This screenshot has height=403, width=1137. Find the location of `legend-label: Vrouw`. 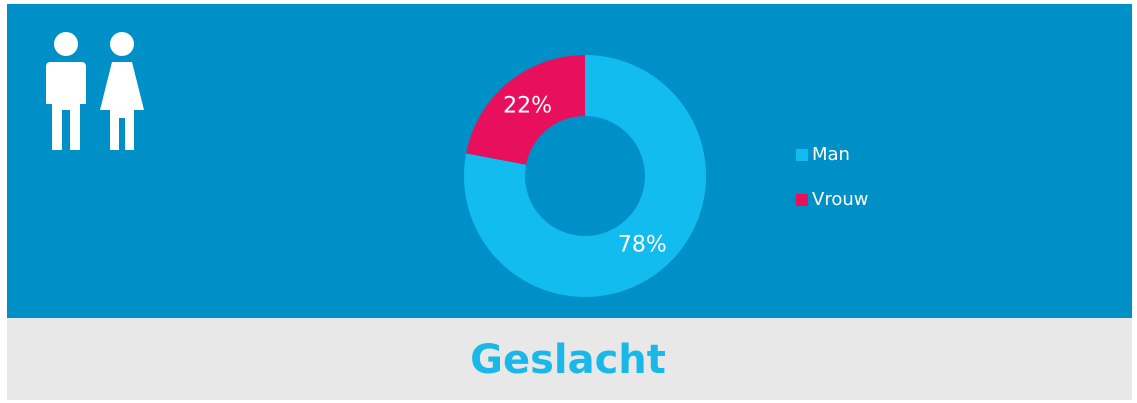

legend-label: Vrouw is located at coordinates (840, 199).